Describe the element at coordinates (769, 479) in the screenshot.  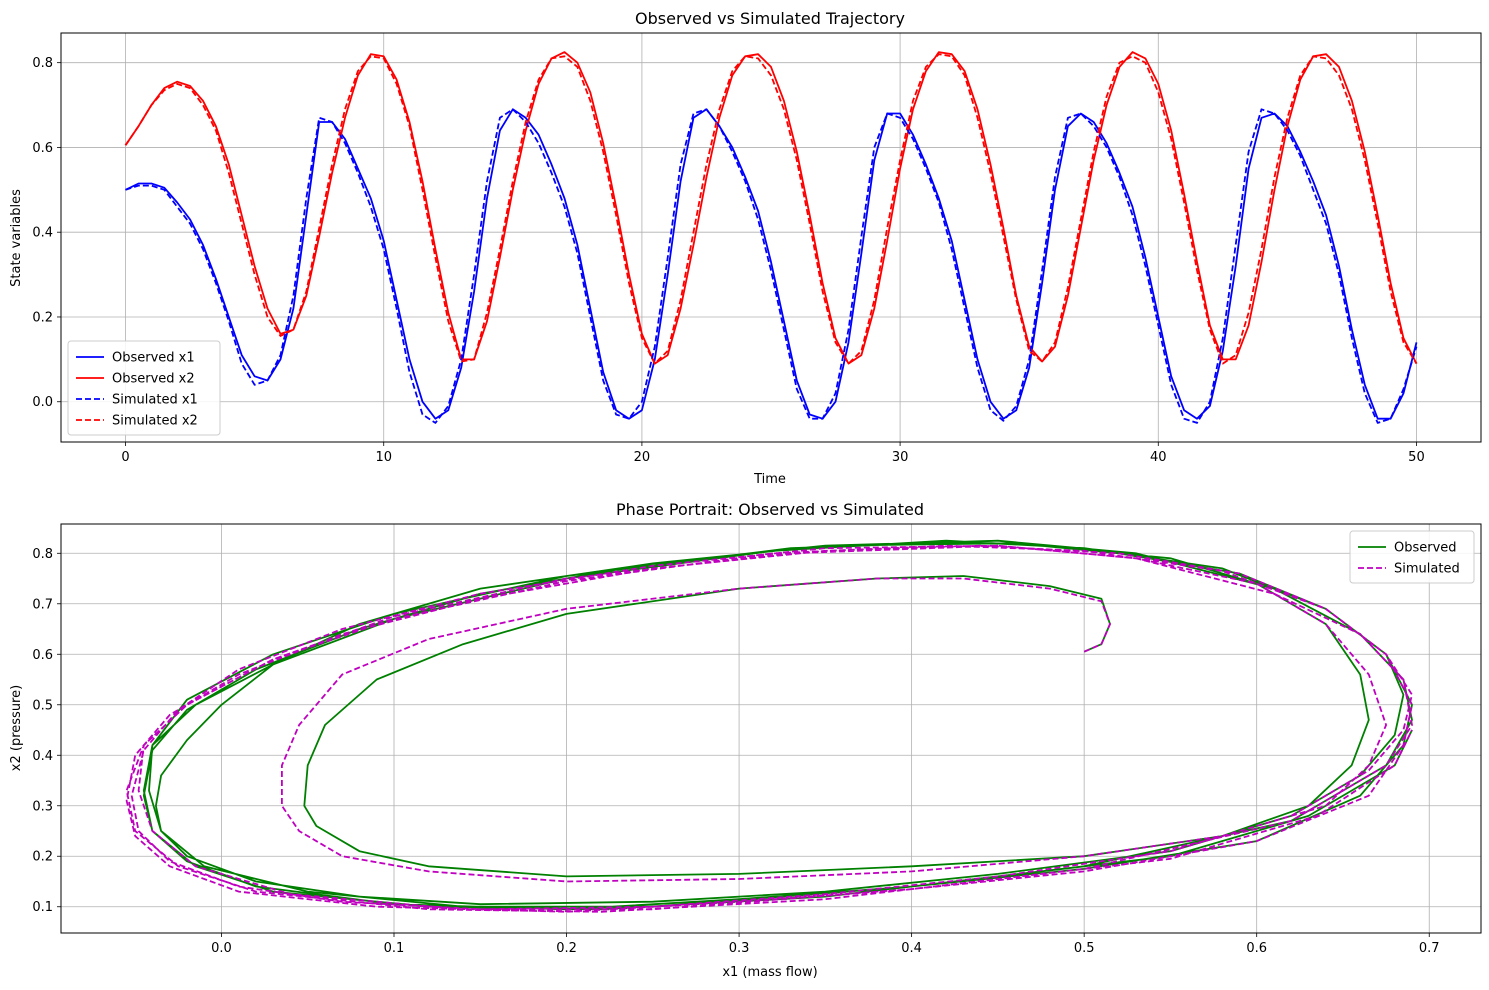
I see `trajectory-x-axis-label: Time` at that location.